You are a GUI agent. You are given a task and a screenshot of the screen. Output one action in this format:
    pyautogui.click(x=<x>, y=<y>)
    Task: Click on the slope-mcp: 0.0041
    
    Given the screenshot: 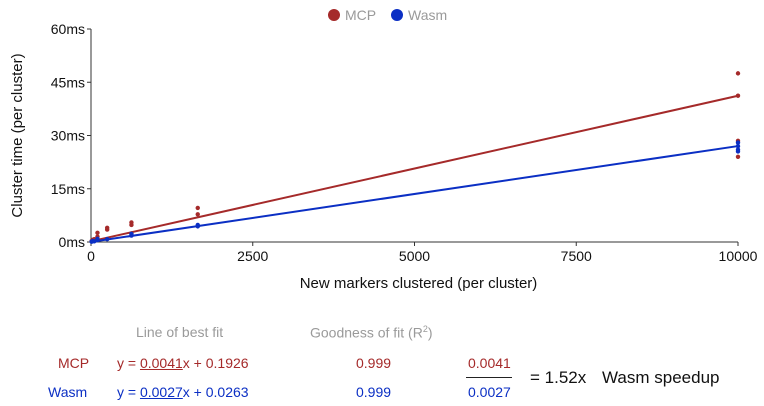 What is the action you would take?
    pyautogui.click(x=161, y=363)
    